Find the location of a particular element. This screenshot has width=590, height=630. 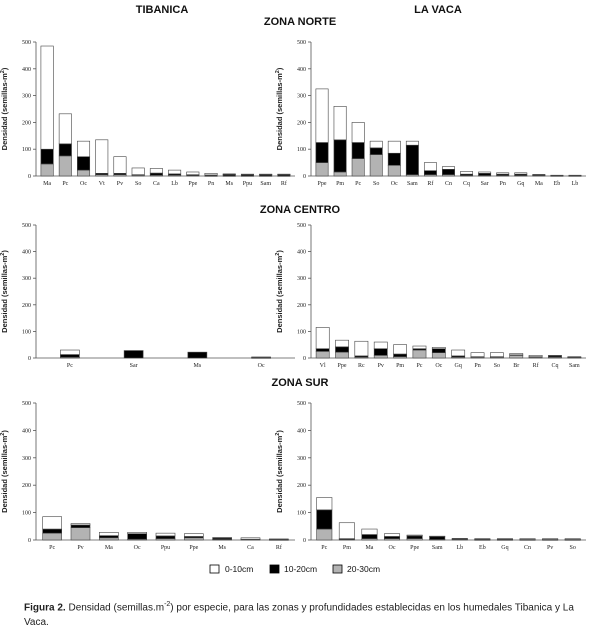

bar-so-0-10cm is located at coordinates (376, 144).